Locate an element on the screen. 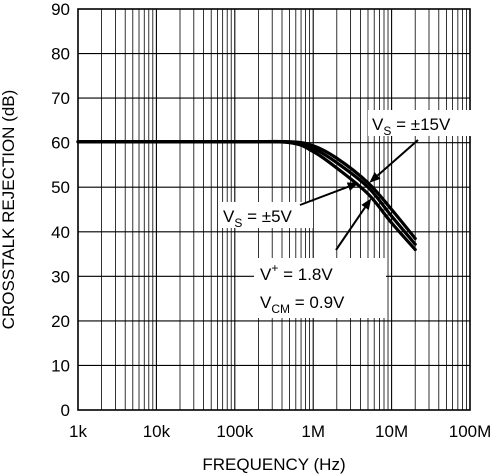 This screenshot has height=476, width=500. annotation-vplus-arrowhead is located at coordinates (366, 204).